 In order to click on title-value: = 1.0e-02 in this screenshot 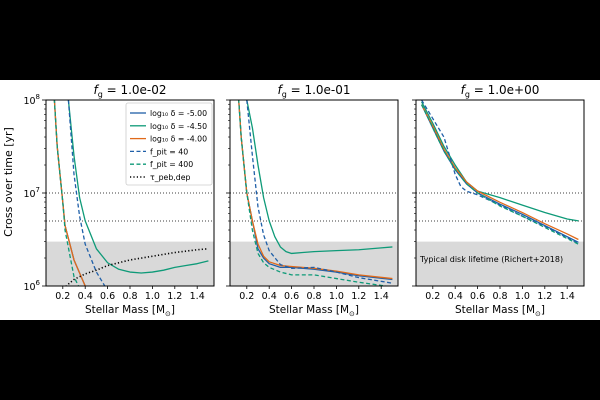, I will do `click(135, 90)`.